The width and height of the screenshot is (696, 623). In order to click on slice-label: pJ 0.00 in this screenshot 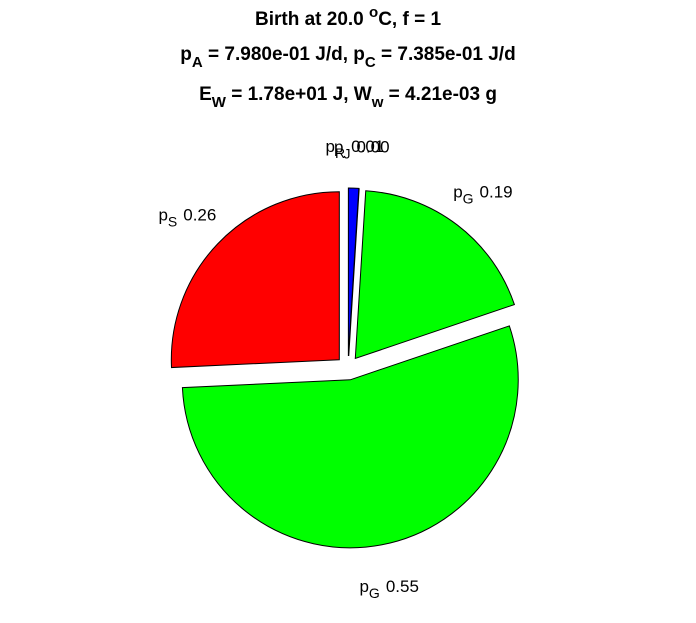, I will do `click(362, 149)`.